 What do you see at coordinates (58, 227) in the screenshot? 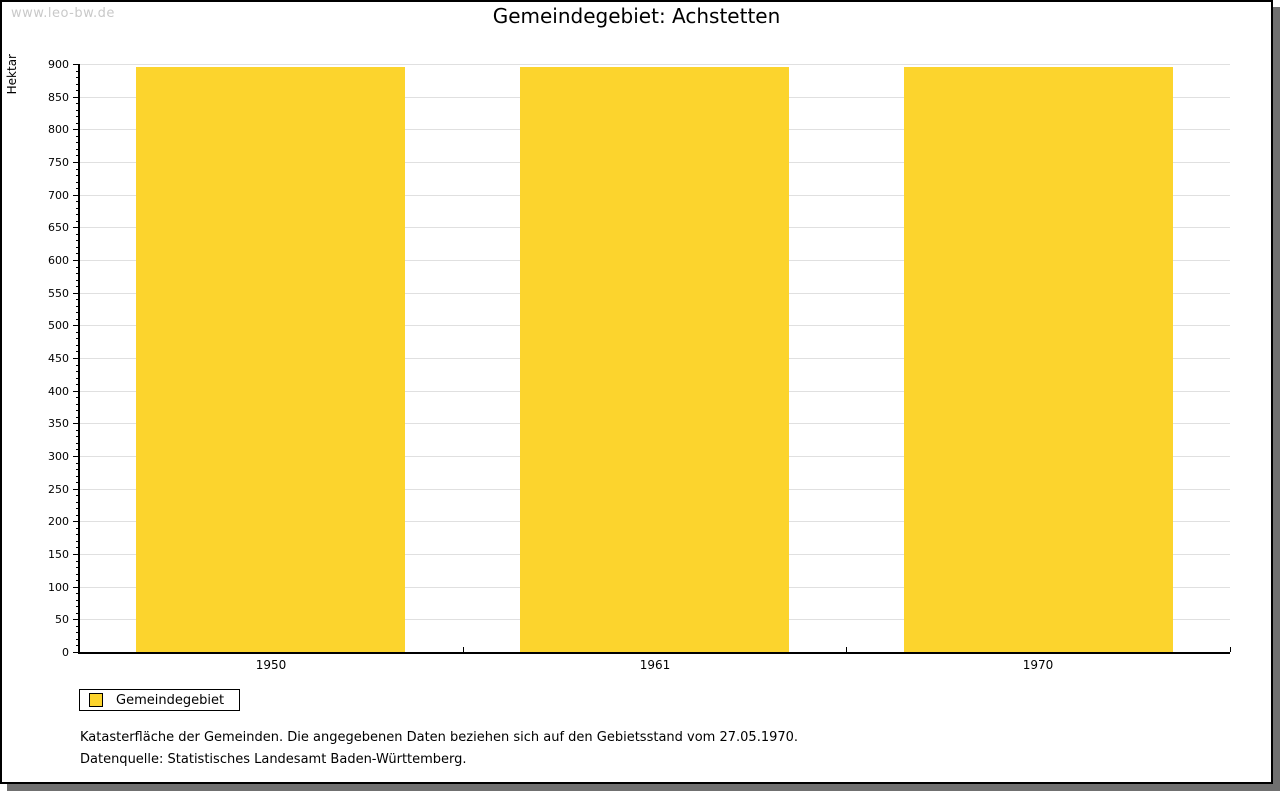
I see `y-tick-label: 650` at bounding box center [58, 227].